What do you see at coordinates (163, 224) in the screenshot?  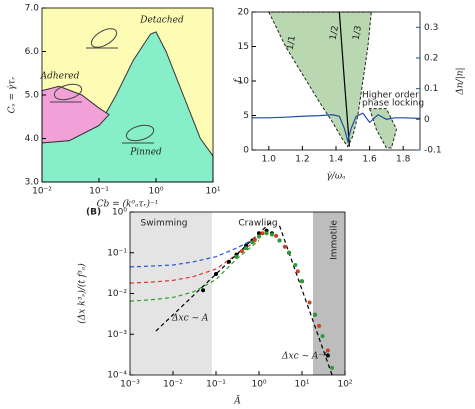 I see `regime-label: Swimming` at bounding box center [163, 224].